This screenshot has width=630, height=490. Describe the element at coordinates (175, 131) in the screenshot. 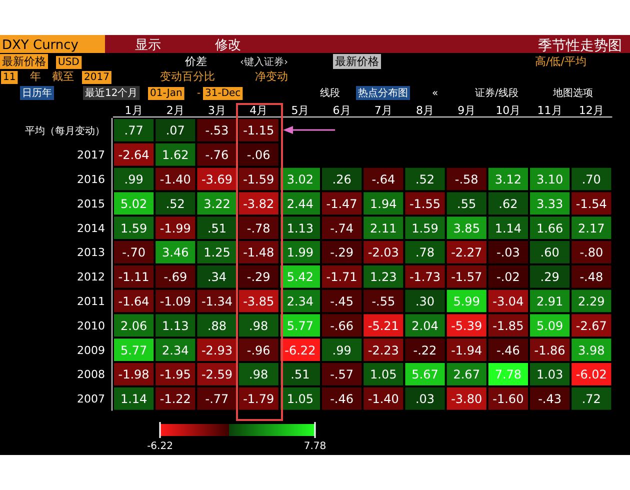

I see `data-label: .07` at that location.